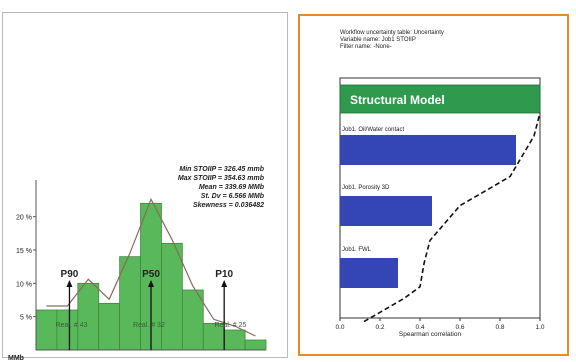 Image resolution: width=576 pixels, height=362 pixels. I want to click on tornado-x-tick-label: 0.6, so click(459, 327).